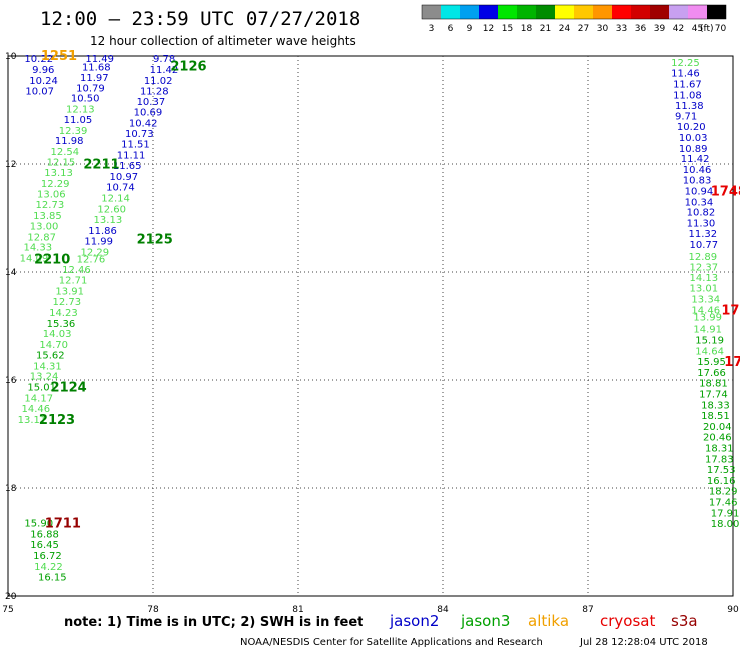  What do you see at coordinates (721, 29) in the screenshot?
I see `colorbar-label: 70` at bounding box center [721, 29].